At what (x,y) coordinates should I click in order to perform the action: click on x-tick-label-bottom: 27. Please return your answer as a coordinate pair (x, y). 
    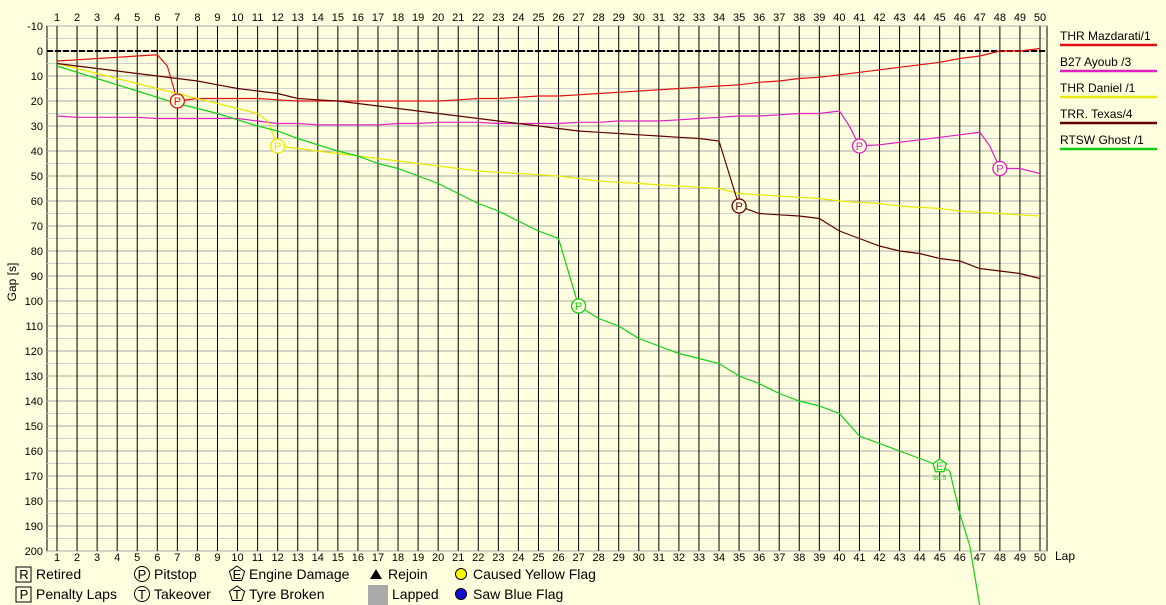
    Looking at the image, I should click on (578, 558).